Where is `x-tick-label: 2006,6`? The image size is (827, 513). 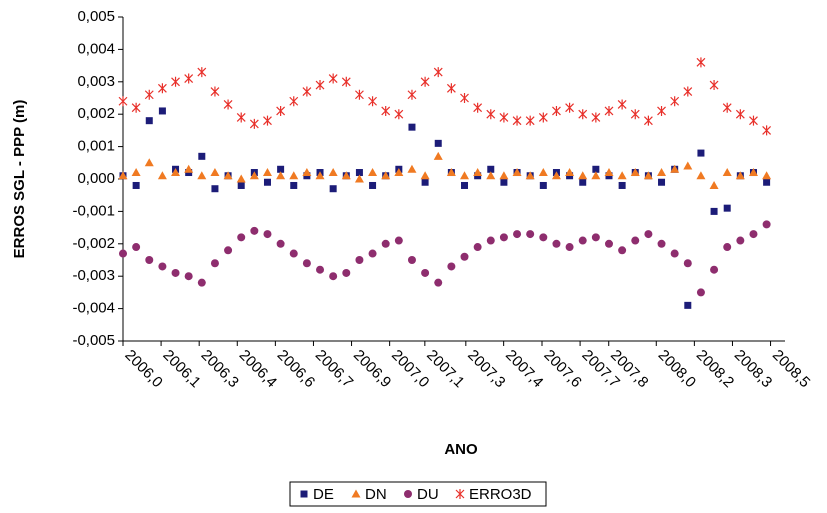
x-tick-label: 2006,6 is located at coordinates (296, 369).